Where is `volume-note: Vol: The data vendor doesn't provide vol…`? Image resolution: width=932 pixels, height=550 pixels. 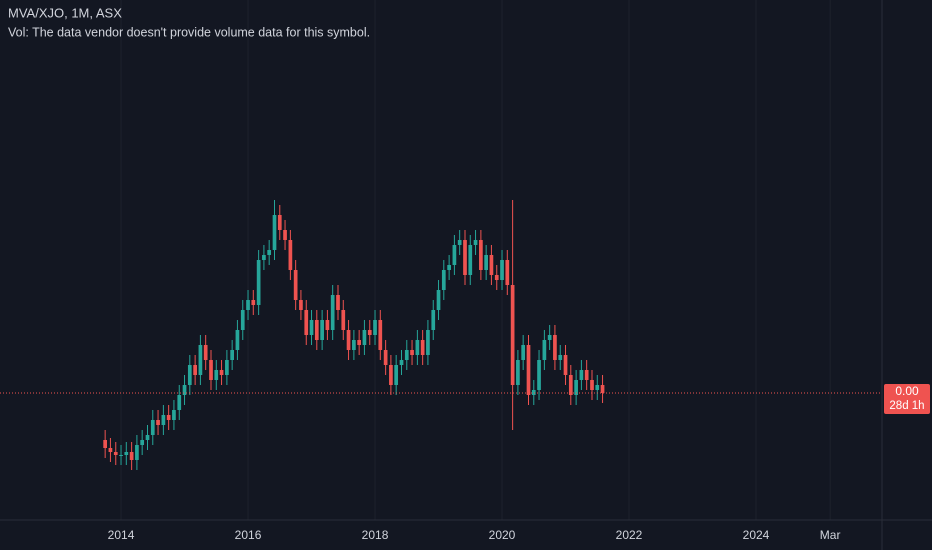 volume-note: Vol: The data vendor doesn't provide vol… is located at coordinates (189, 32).